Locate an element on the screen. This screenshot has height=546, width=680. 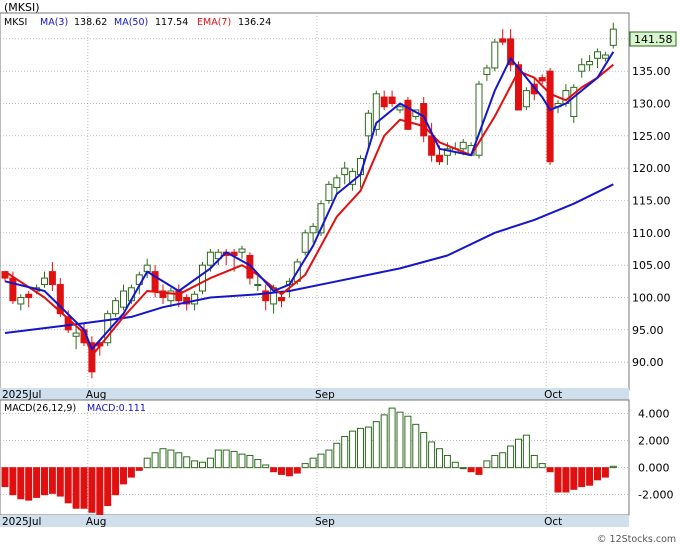
price-x-tick-label: Oct is located at coordinates (553, 395).